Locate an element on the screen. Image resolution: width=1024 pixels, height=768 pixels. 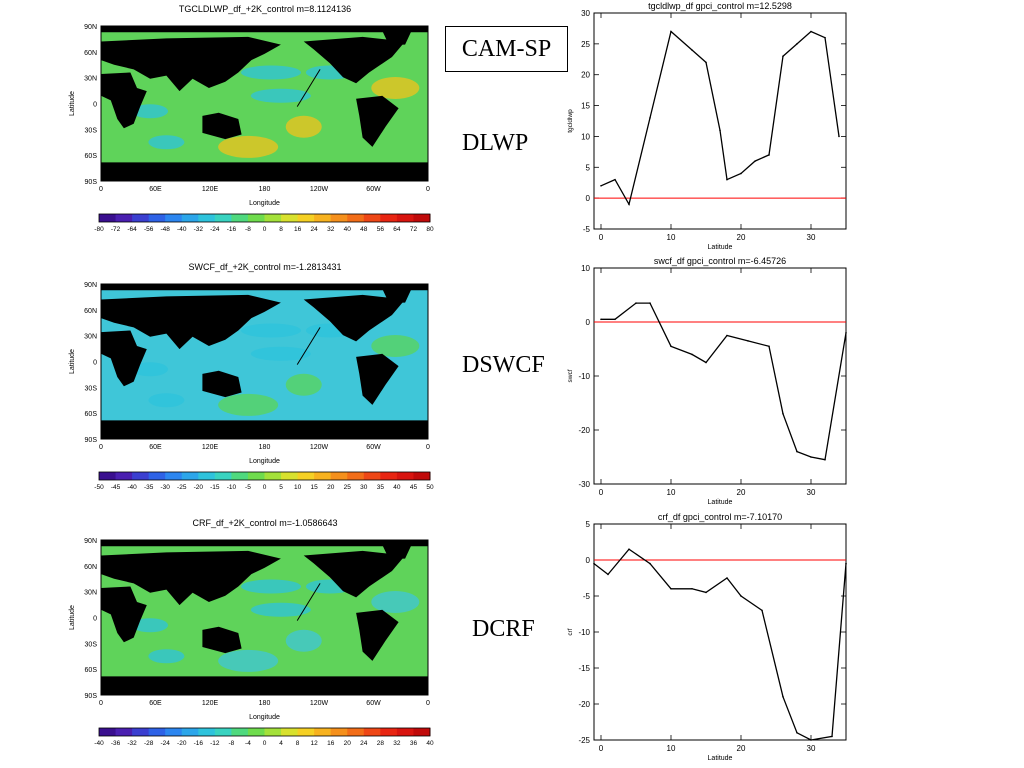
chart-ylabel: swcf is located at coordinates (570, 375).